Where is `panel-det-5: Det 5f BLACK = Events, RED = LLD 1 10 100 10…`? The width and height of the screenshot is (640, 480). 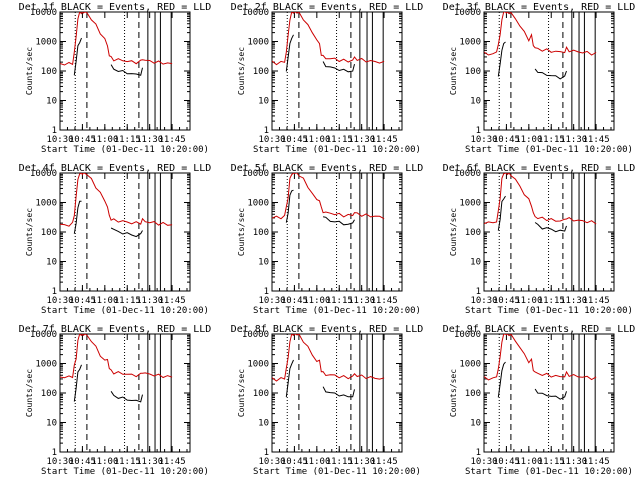 panel-det-5: Det 5f BLACK = Events, RED = LLD 1 10 100 10… is located at coordinates (327, 239).